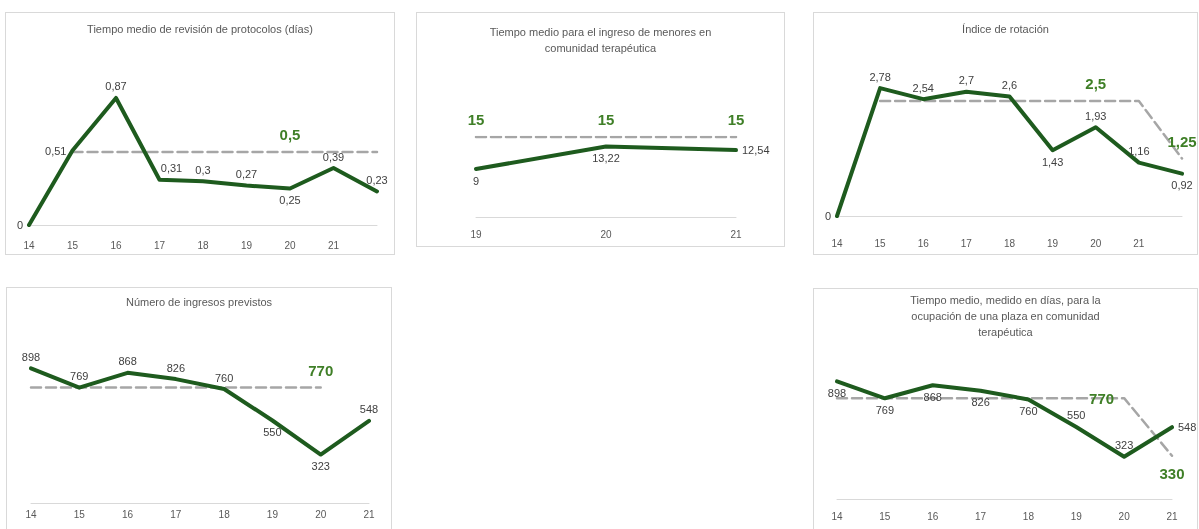 Image resolution: width=1199 pixels, height=529 pixels. What do you see at coordinates (1009, 84) in the screenshot?
I see `data-label: 2,6` at bounding box center [1009, 84].